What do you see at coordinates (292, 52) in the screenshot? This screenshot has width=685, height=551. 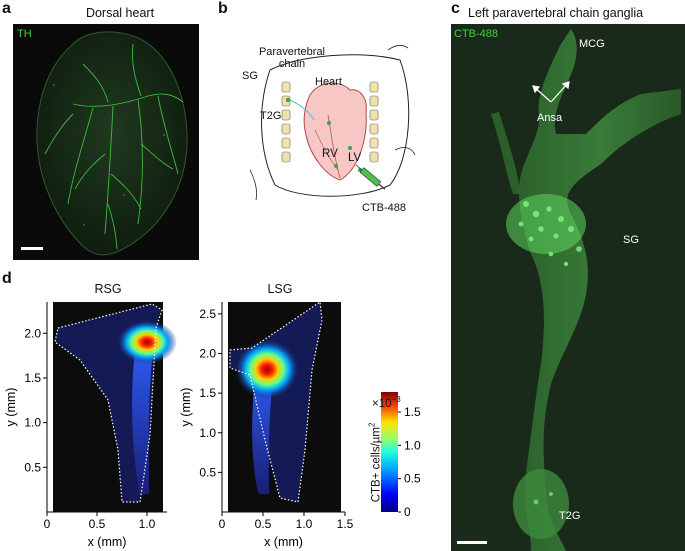 I see `label-chain-1: Paravertebral` at bounding box center [292, 52].